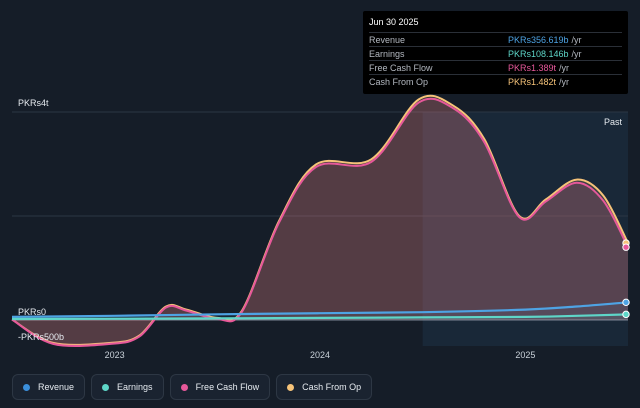 This screenshot has width=640, height=408. Describe the element at coordinates (332, 387) in the screenshot. I see `legend-label: Cash From Op` at that location.